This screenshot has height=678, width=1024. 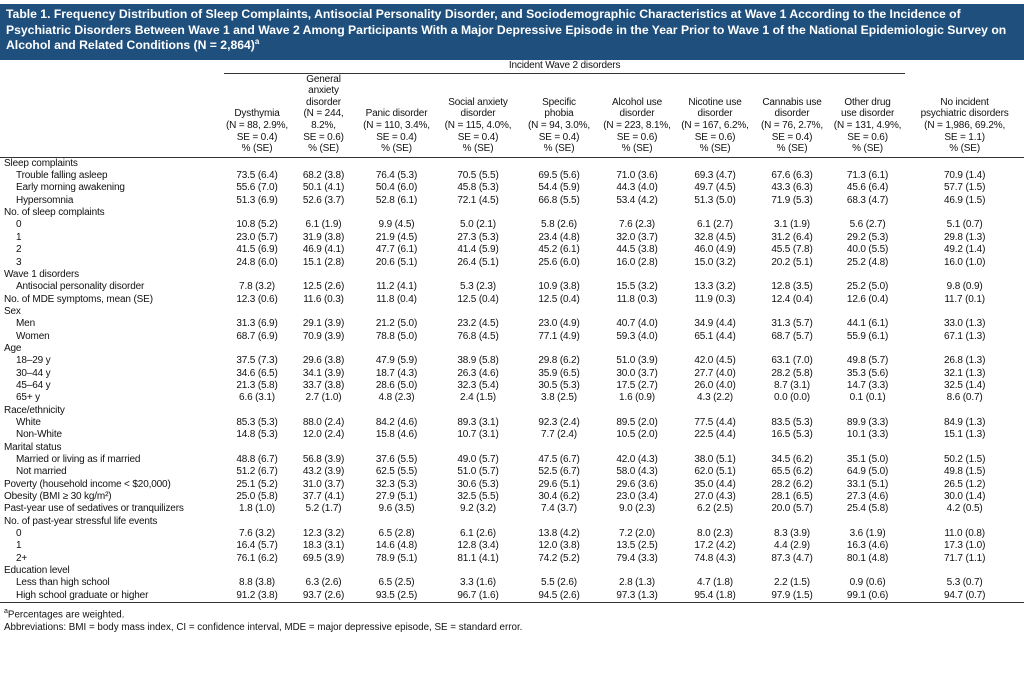 I want to click on row-label: 18–29 y, so click(x=33, y=361).